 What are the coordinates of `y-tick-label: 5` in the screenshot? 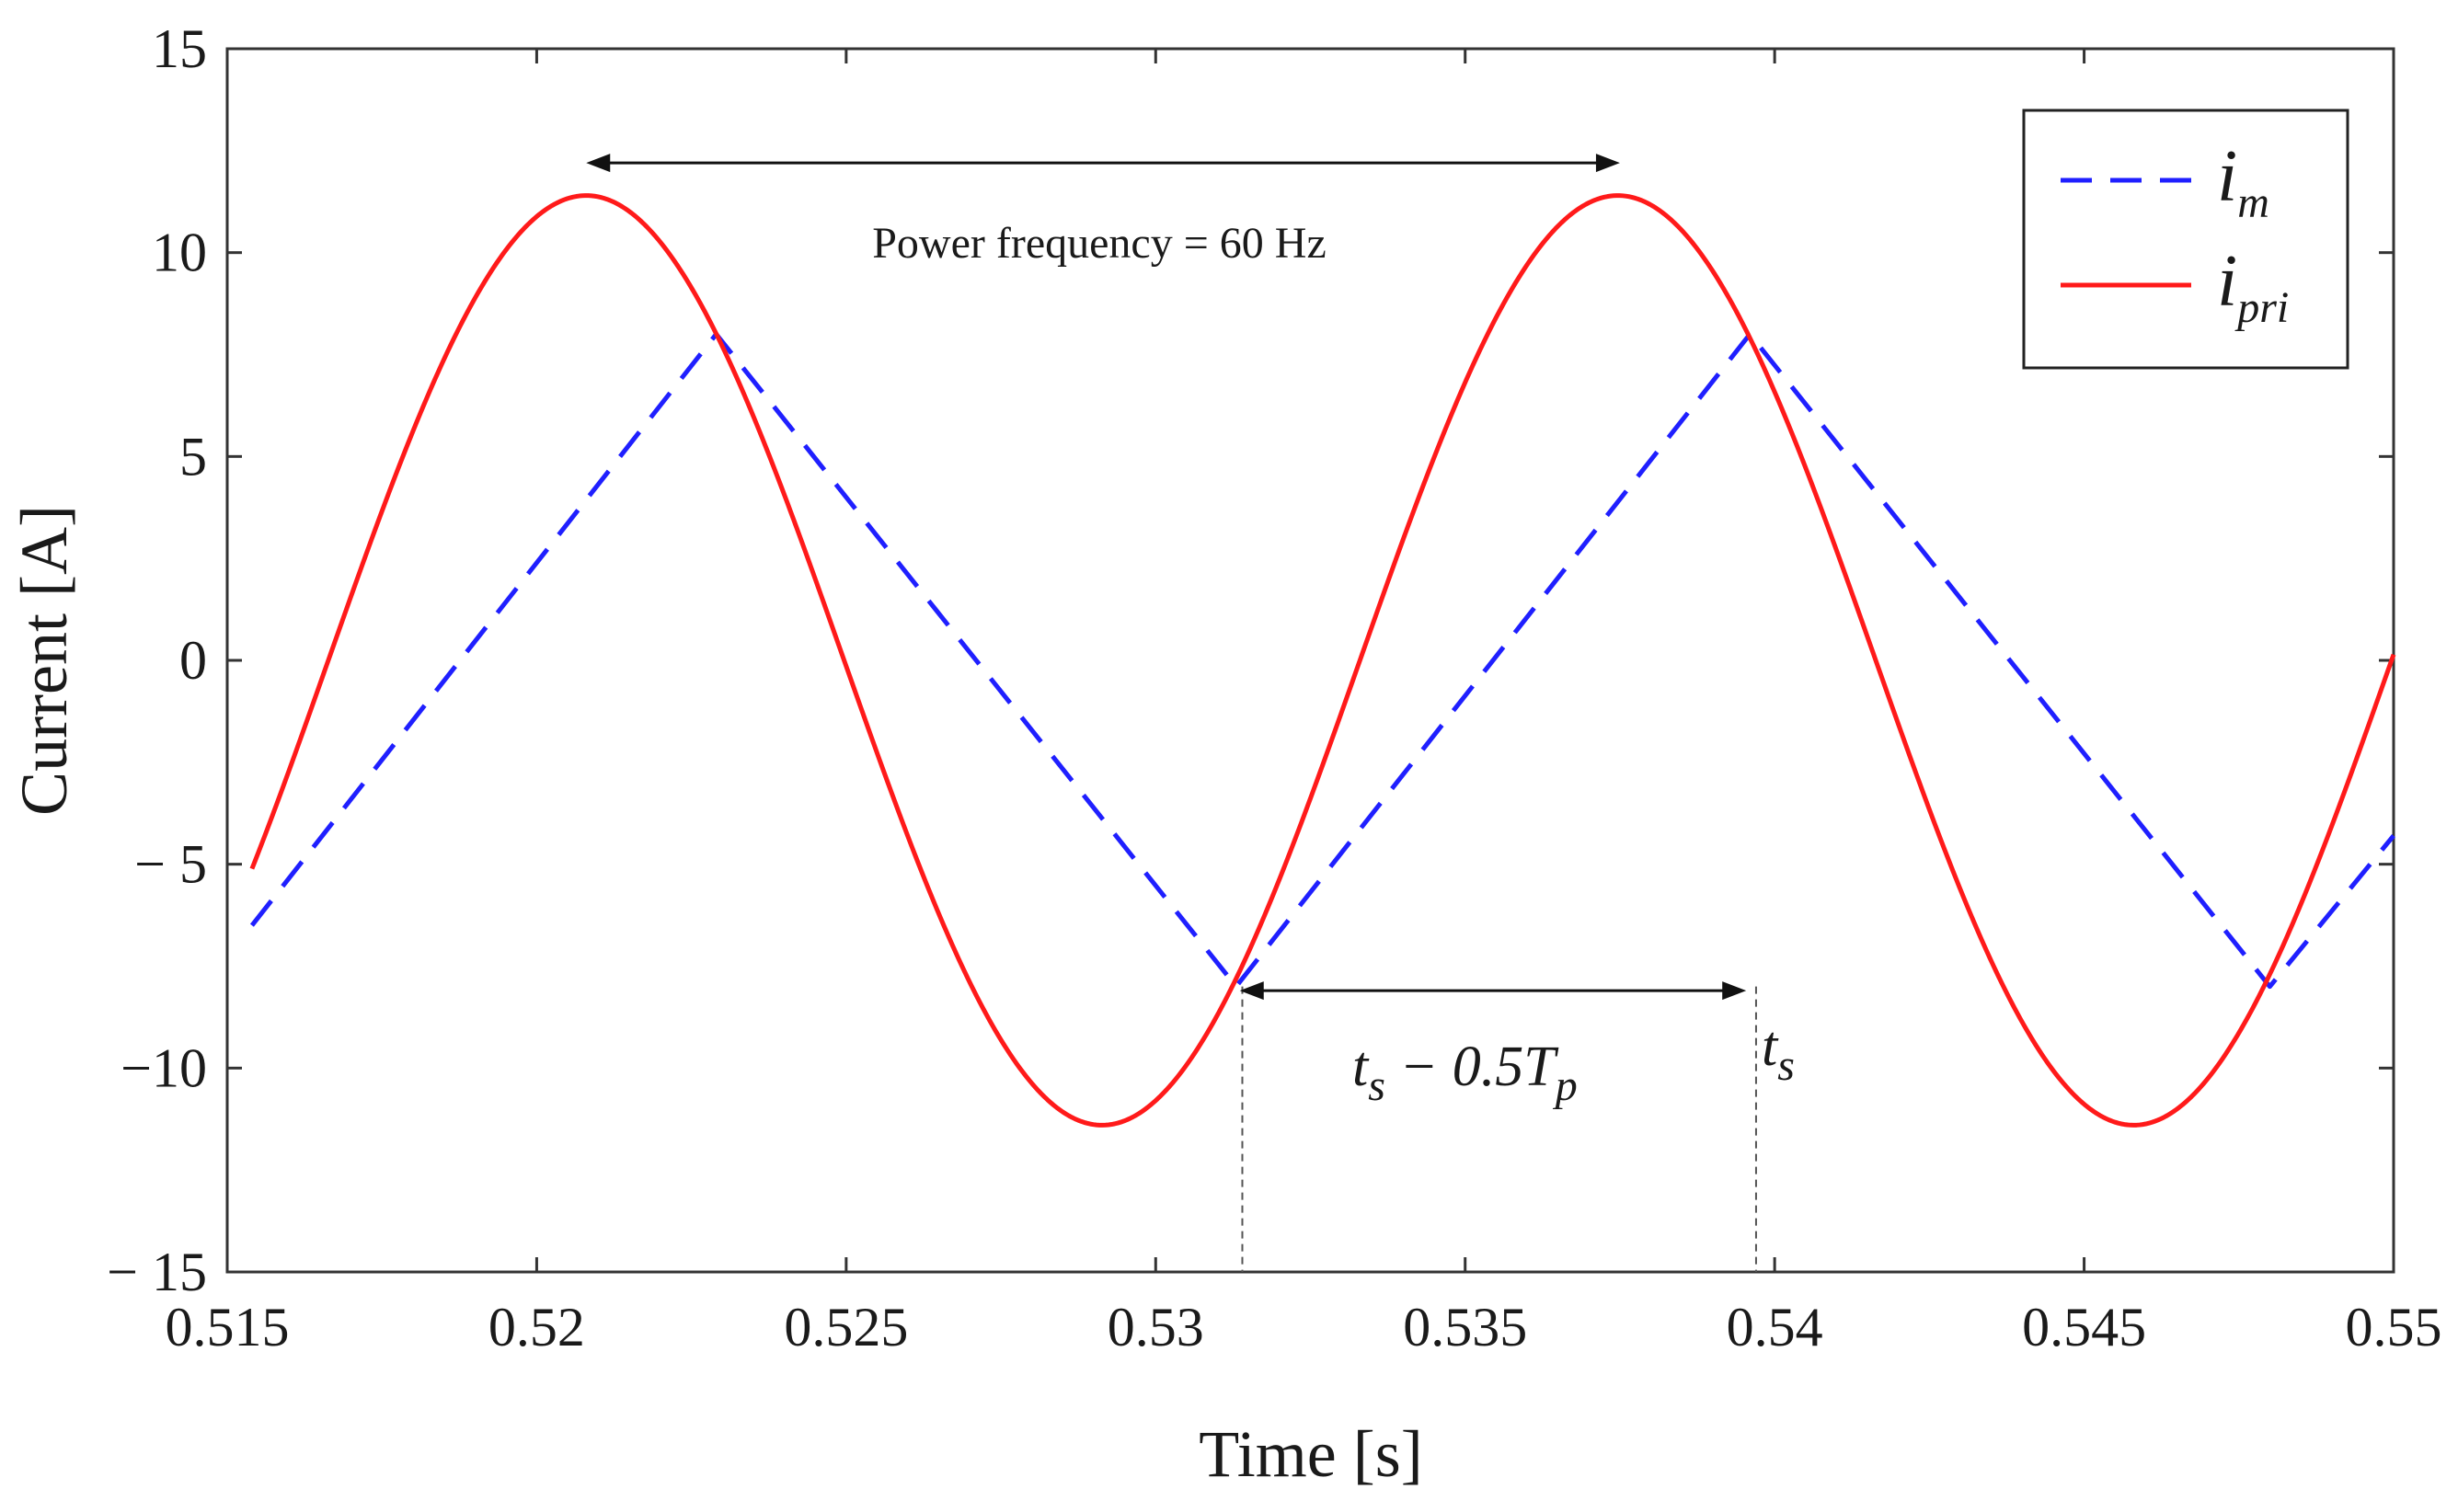 It's located at (193, 456).